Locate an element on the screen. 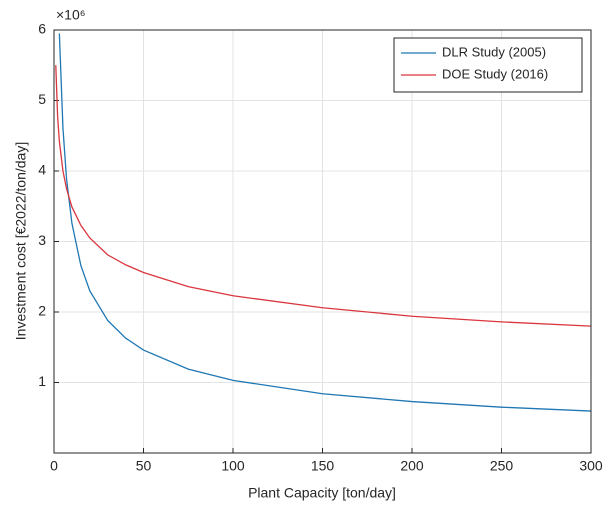 The width and height of the screenshot is (605, 506). x-tick-label: 250 is located at coordinates (502, 466).